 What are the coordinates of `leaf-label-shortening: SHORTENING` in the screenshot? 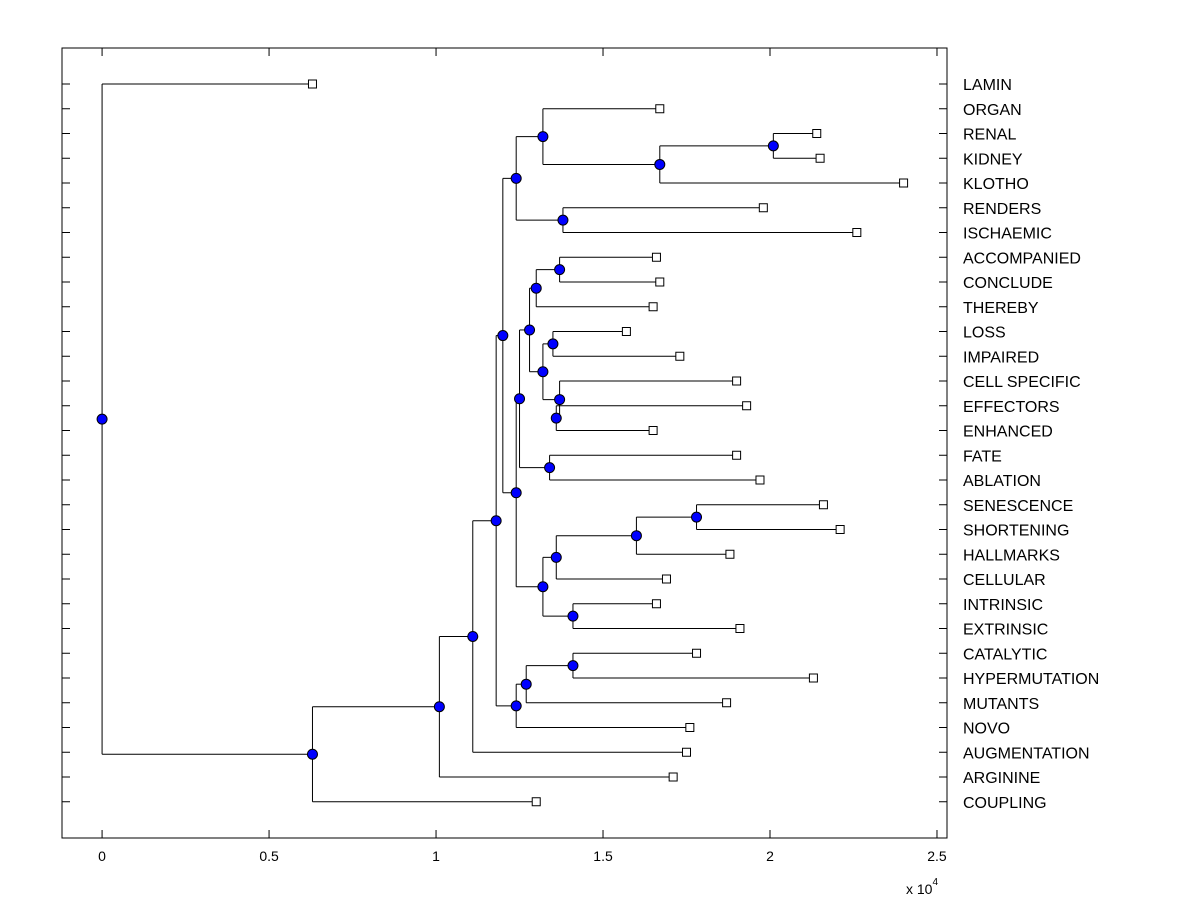 It's located at (1016, 531).